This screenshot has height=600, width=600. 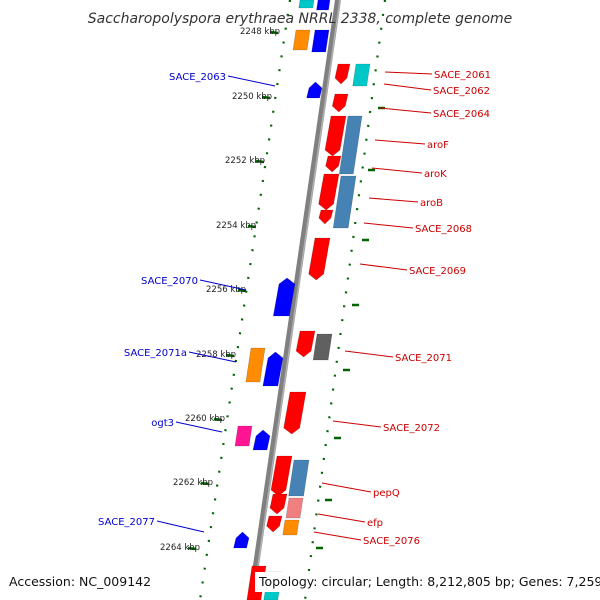 I want to click on gene-label-sace-2070: SACE_2070, so click(x=169, y=281).